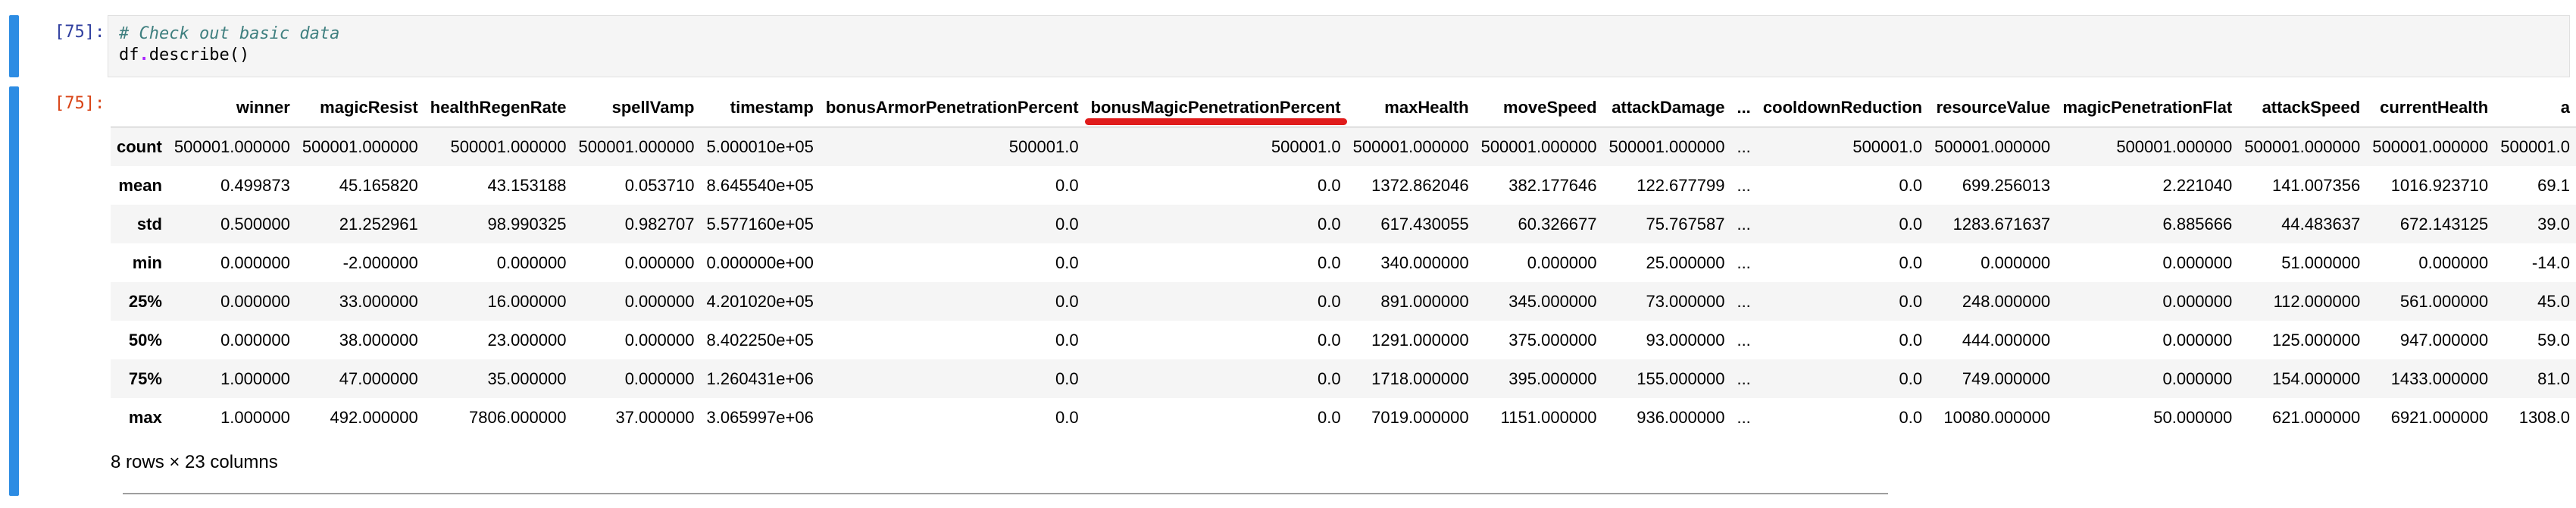  What do you see at coordinates (140, 185) in the screenshot?
I see `row-label: mean` at bounding box center [140, 185].